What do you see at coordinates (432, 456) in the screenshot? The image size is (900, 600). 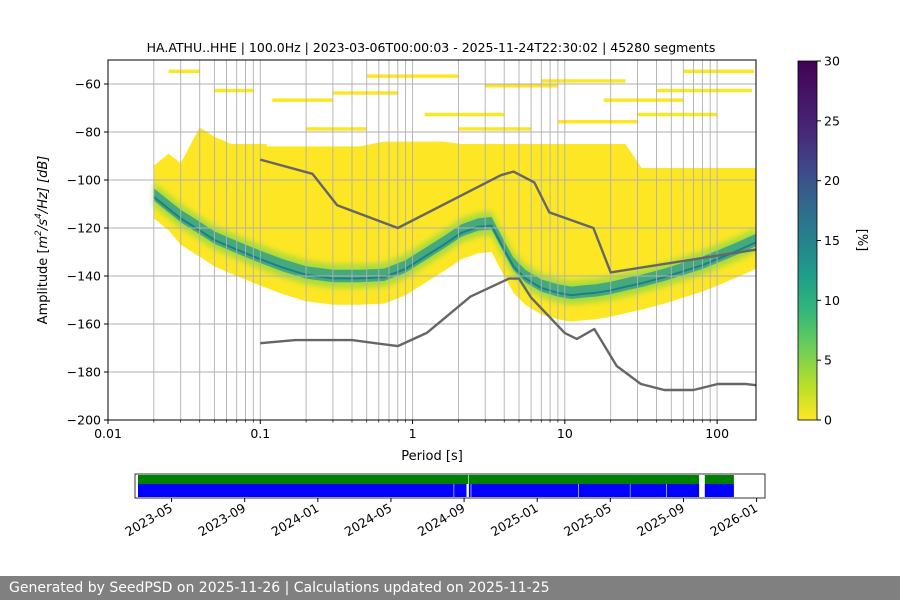 I see `x-axis-label: Period [s]` at bounding box center [432, 456].